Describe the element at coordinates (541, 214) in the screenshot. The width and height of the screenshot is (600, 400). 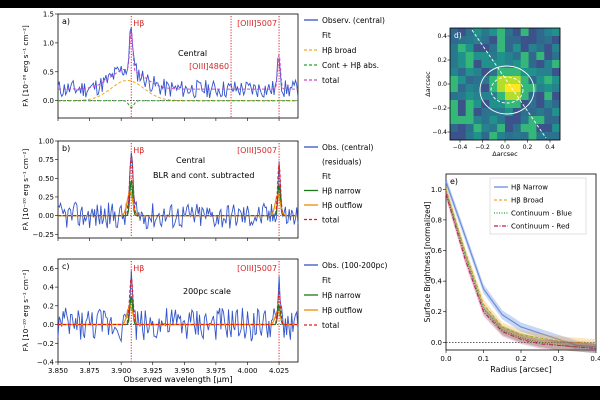
I see `legend-label: Continuum - Blue` at that location.